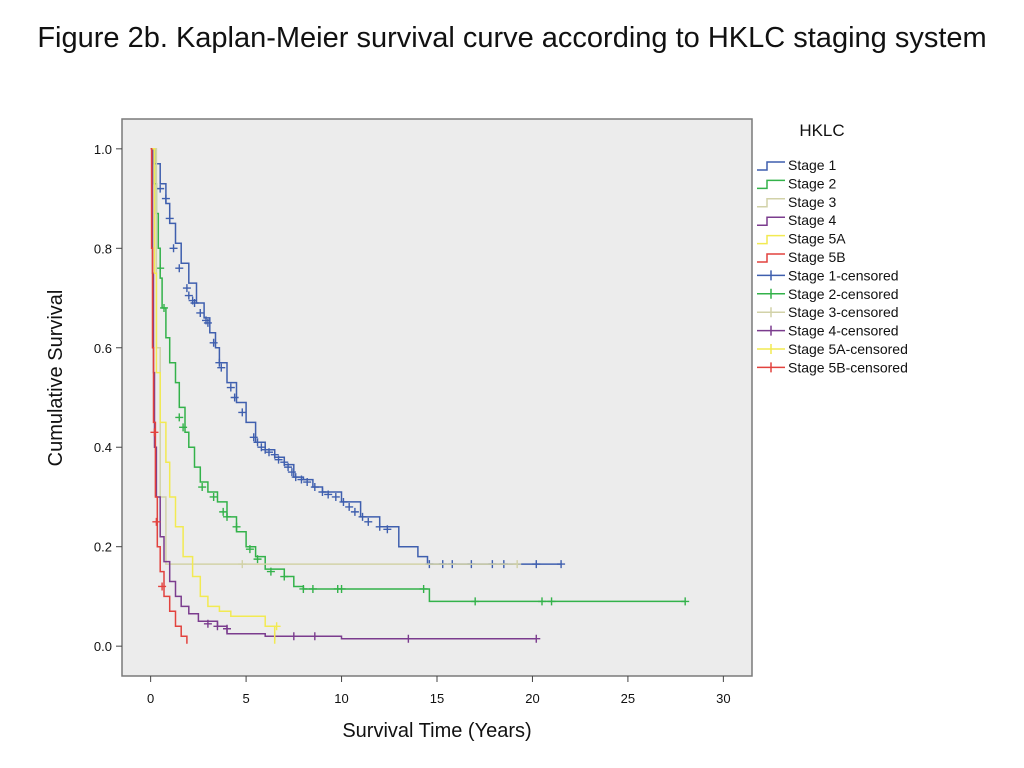 Image resolution: width=1024 pixels, height=768 pixels. I want to click on x-axis-title: Survival Time (Years), so click(436, 731).